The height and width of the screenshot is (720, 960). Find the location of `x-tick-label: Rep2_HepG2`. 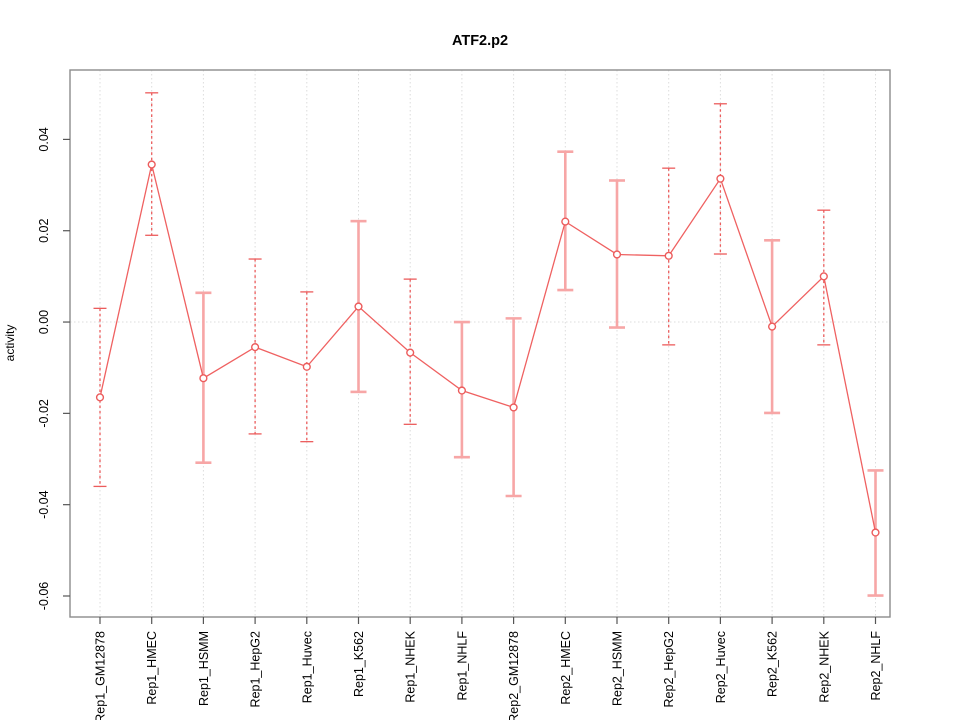

x-tick-label: Rep2_HepG2 is located at coordinates (669, 669).